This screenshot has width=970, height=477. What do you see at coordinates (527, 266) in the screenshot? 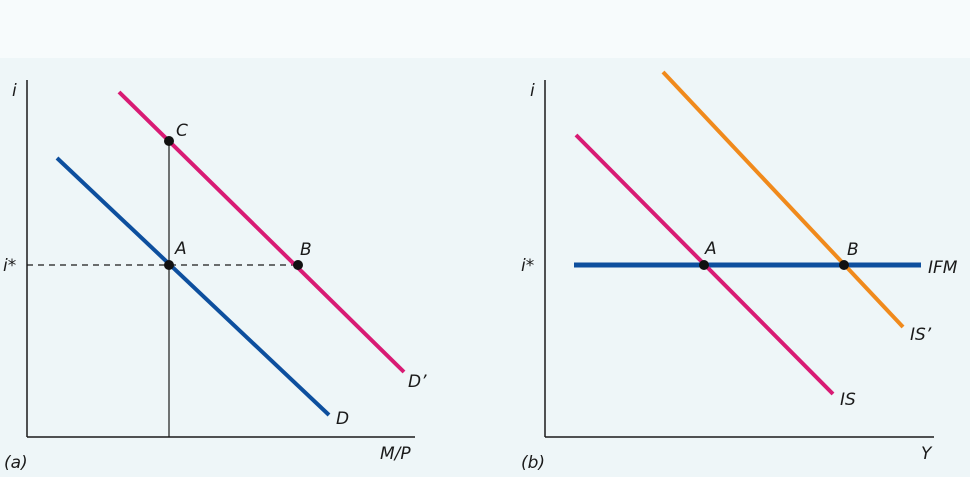
I see `panel-b-rate-label: i*` at bounding box center [527, 266].